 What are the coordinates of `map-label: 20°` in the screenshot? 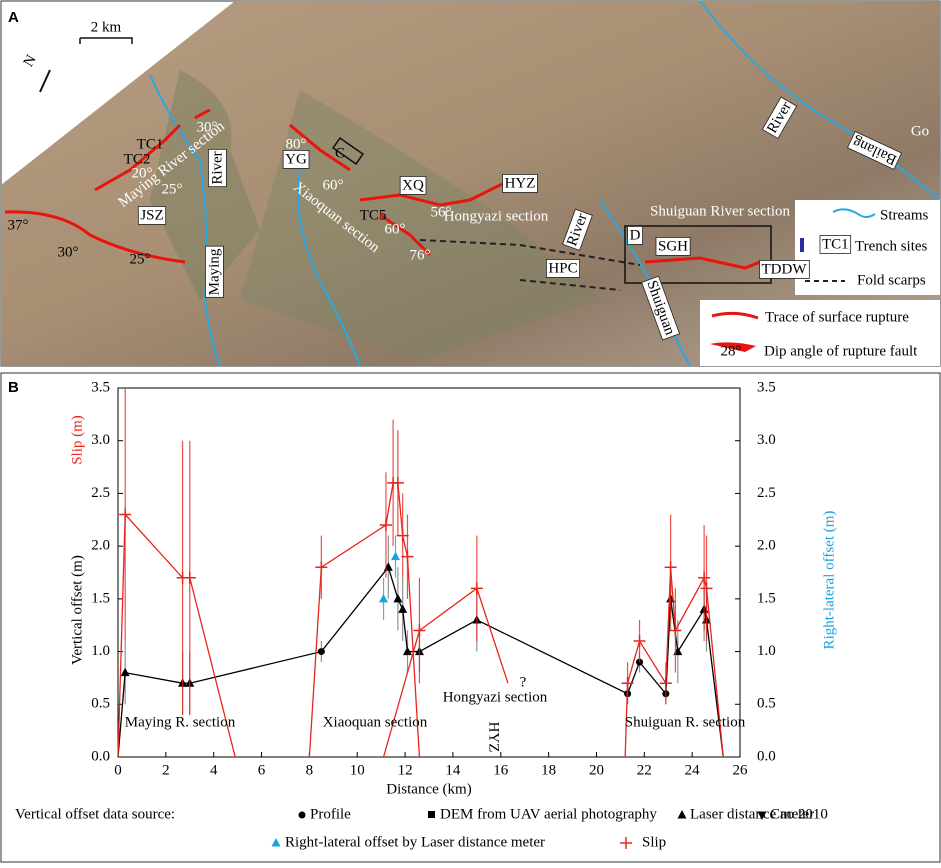 It's located at (142, 173).